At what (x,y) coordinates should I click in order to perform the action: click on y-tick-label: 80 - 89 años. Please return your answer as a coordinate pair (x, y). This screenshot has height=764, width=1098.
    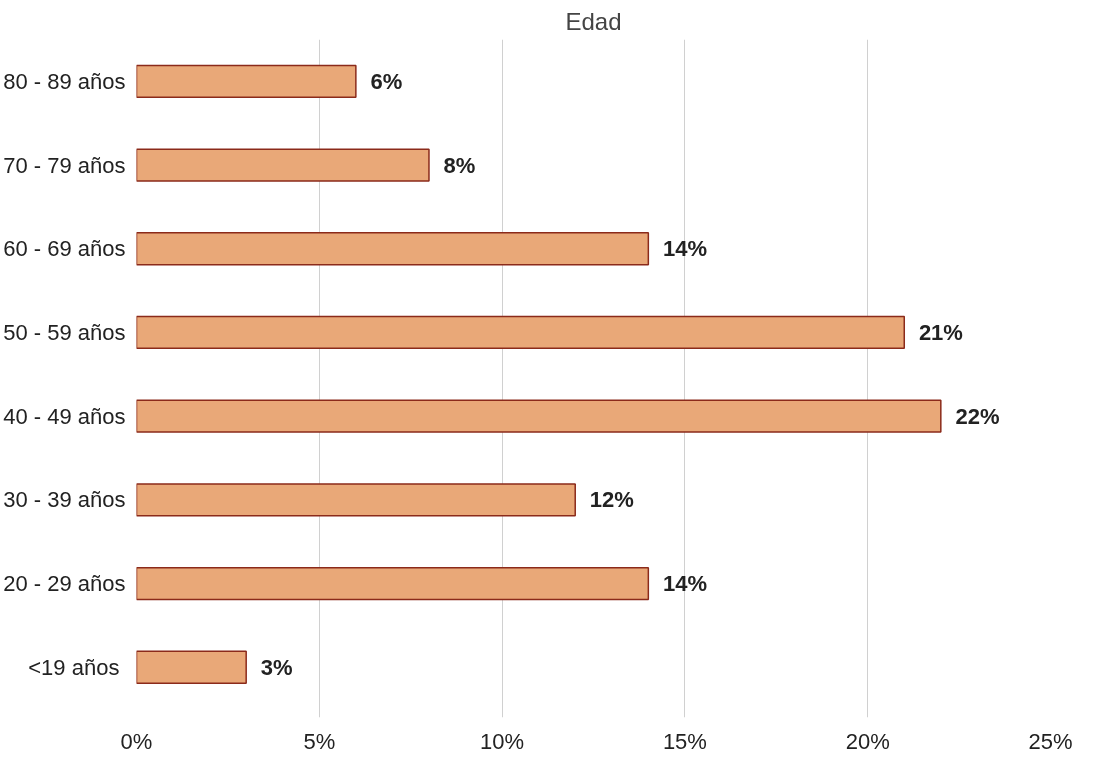
    Looking at the image, I should click on (64, 81).